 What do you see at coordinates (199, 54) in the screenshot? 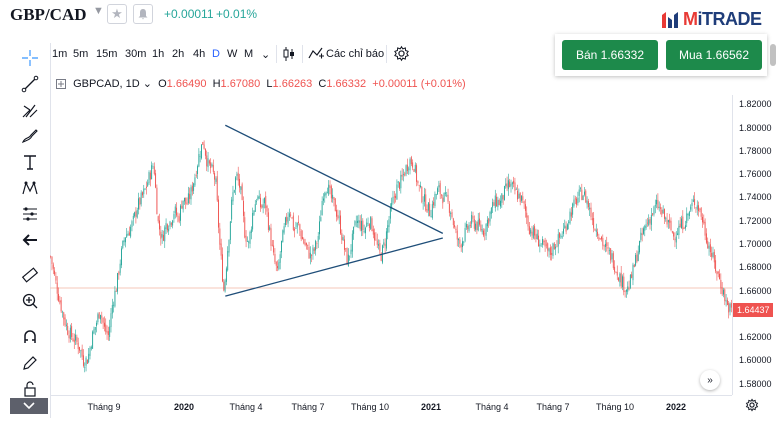
I see `timeframe-4h: 4h` at bounding box center [199, 54].